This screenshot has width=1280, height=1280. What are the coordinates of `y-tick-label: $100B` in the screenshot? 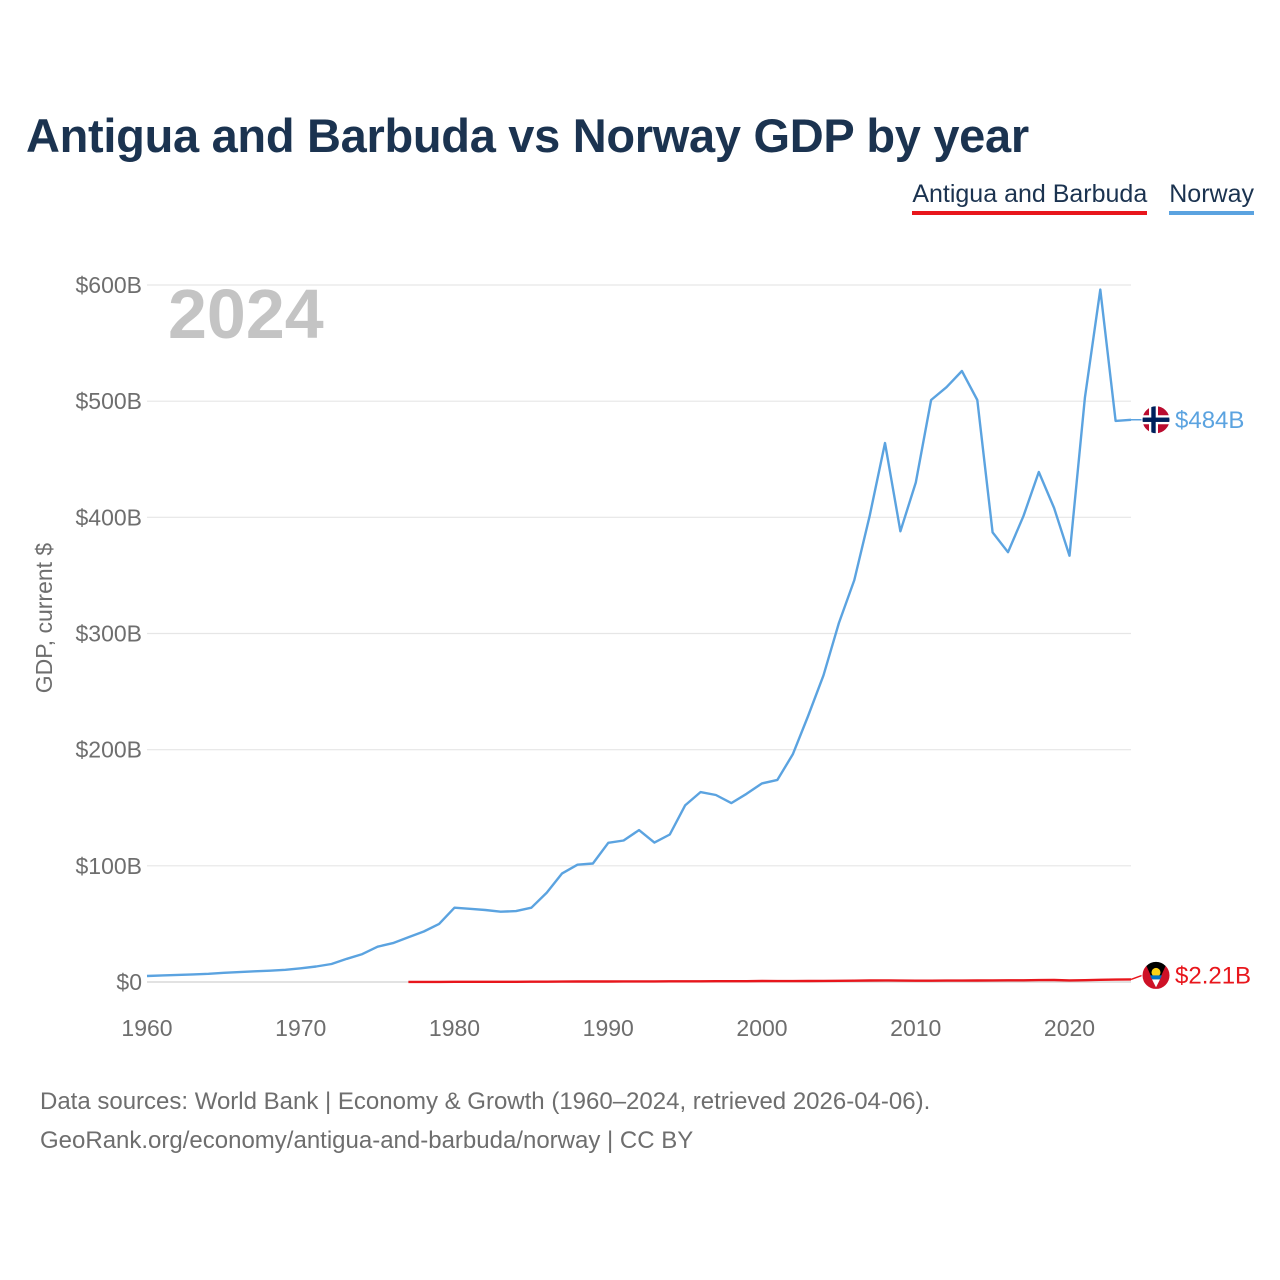 It's located at (108, 866).